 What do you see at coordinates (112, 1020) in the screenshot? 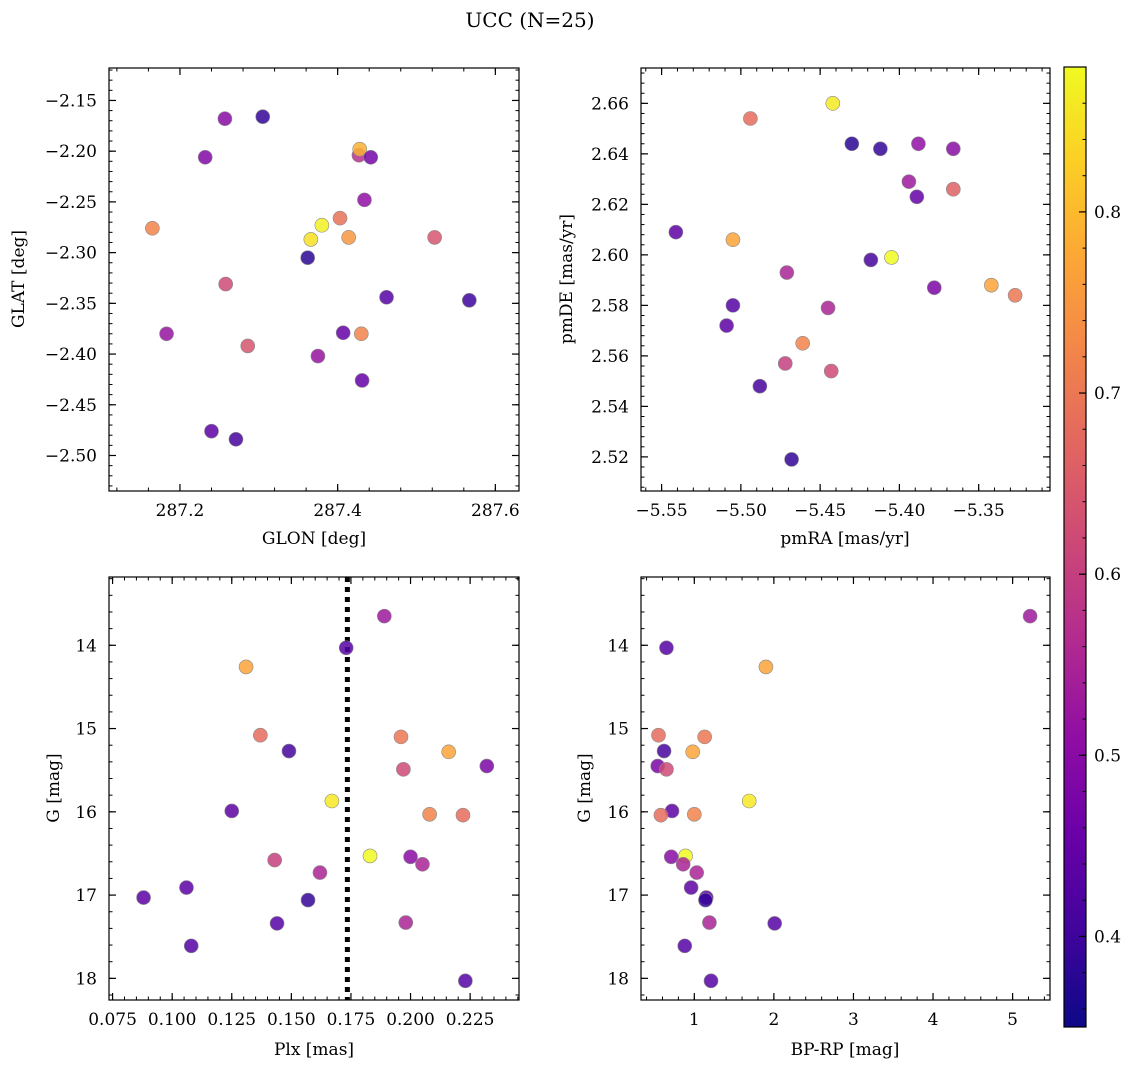
I see `x-tick-label: 0.075` at bounding box center [112, 1020].